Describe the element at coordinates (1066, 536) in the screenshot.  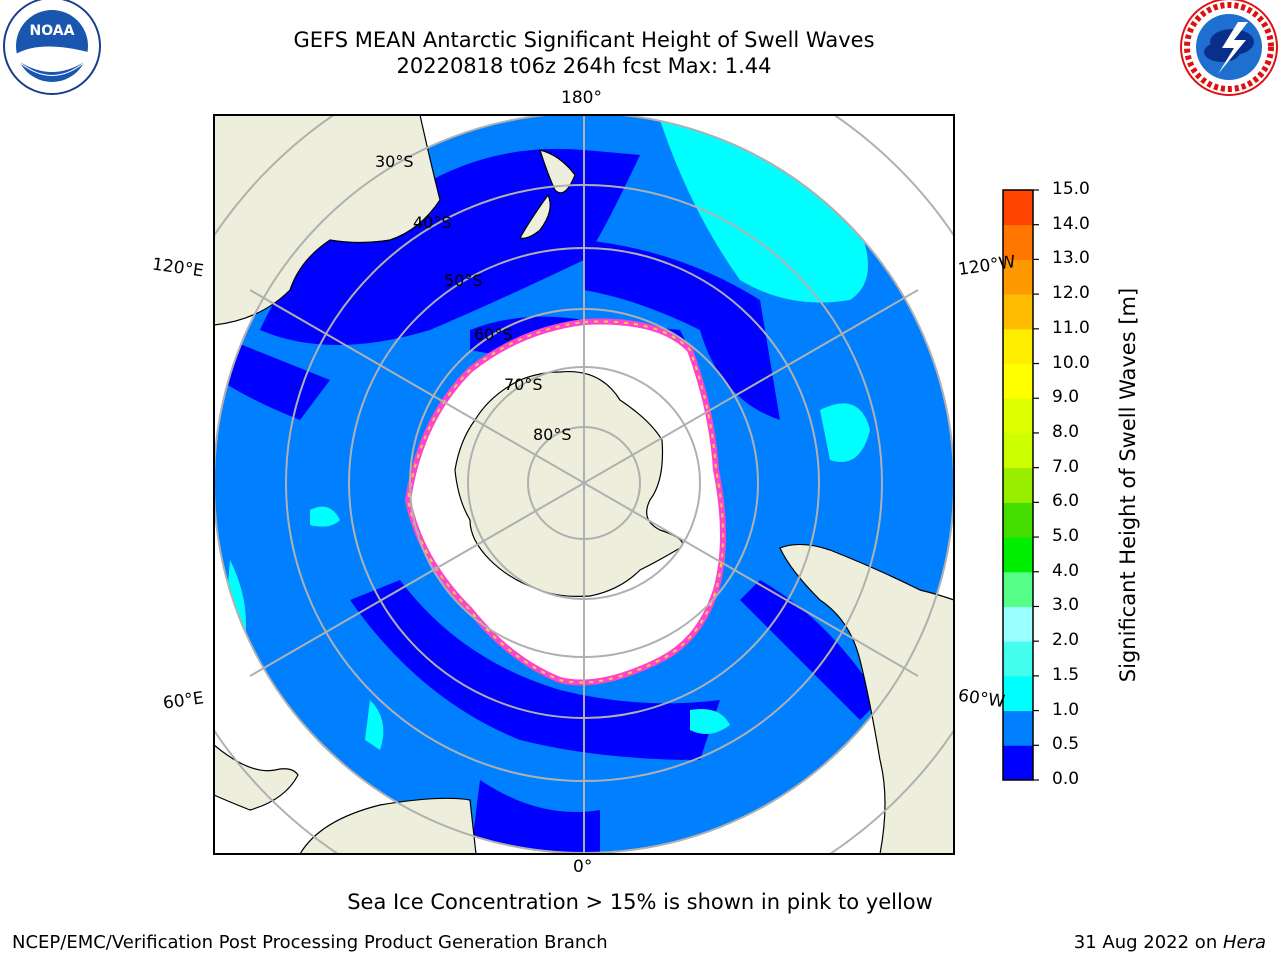
I see `colorbar-tick-label: 5.0` at that location.